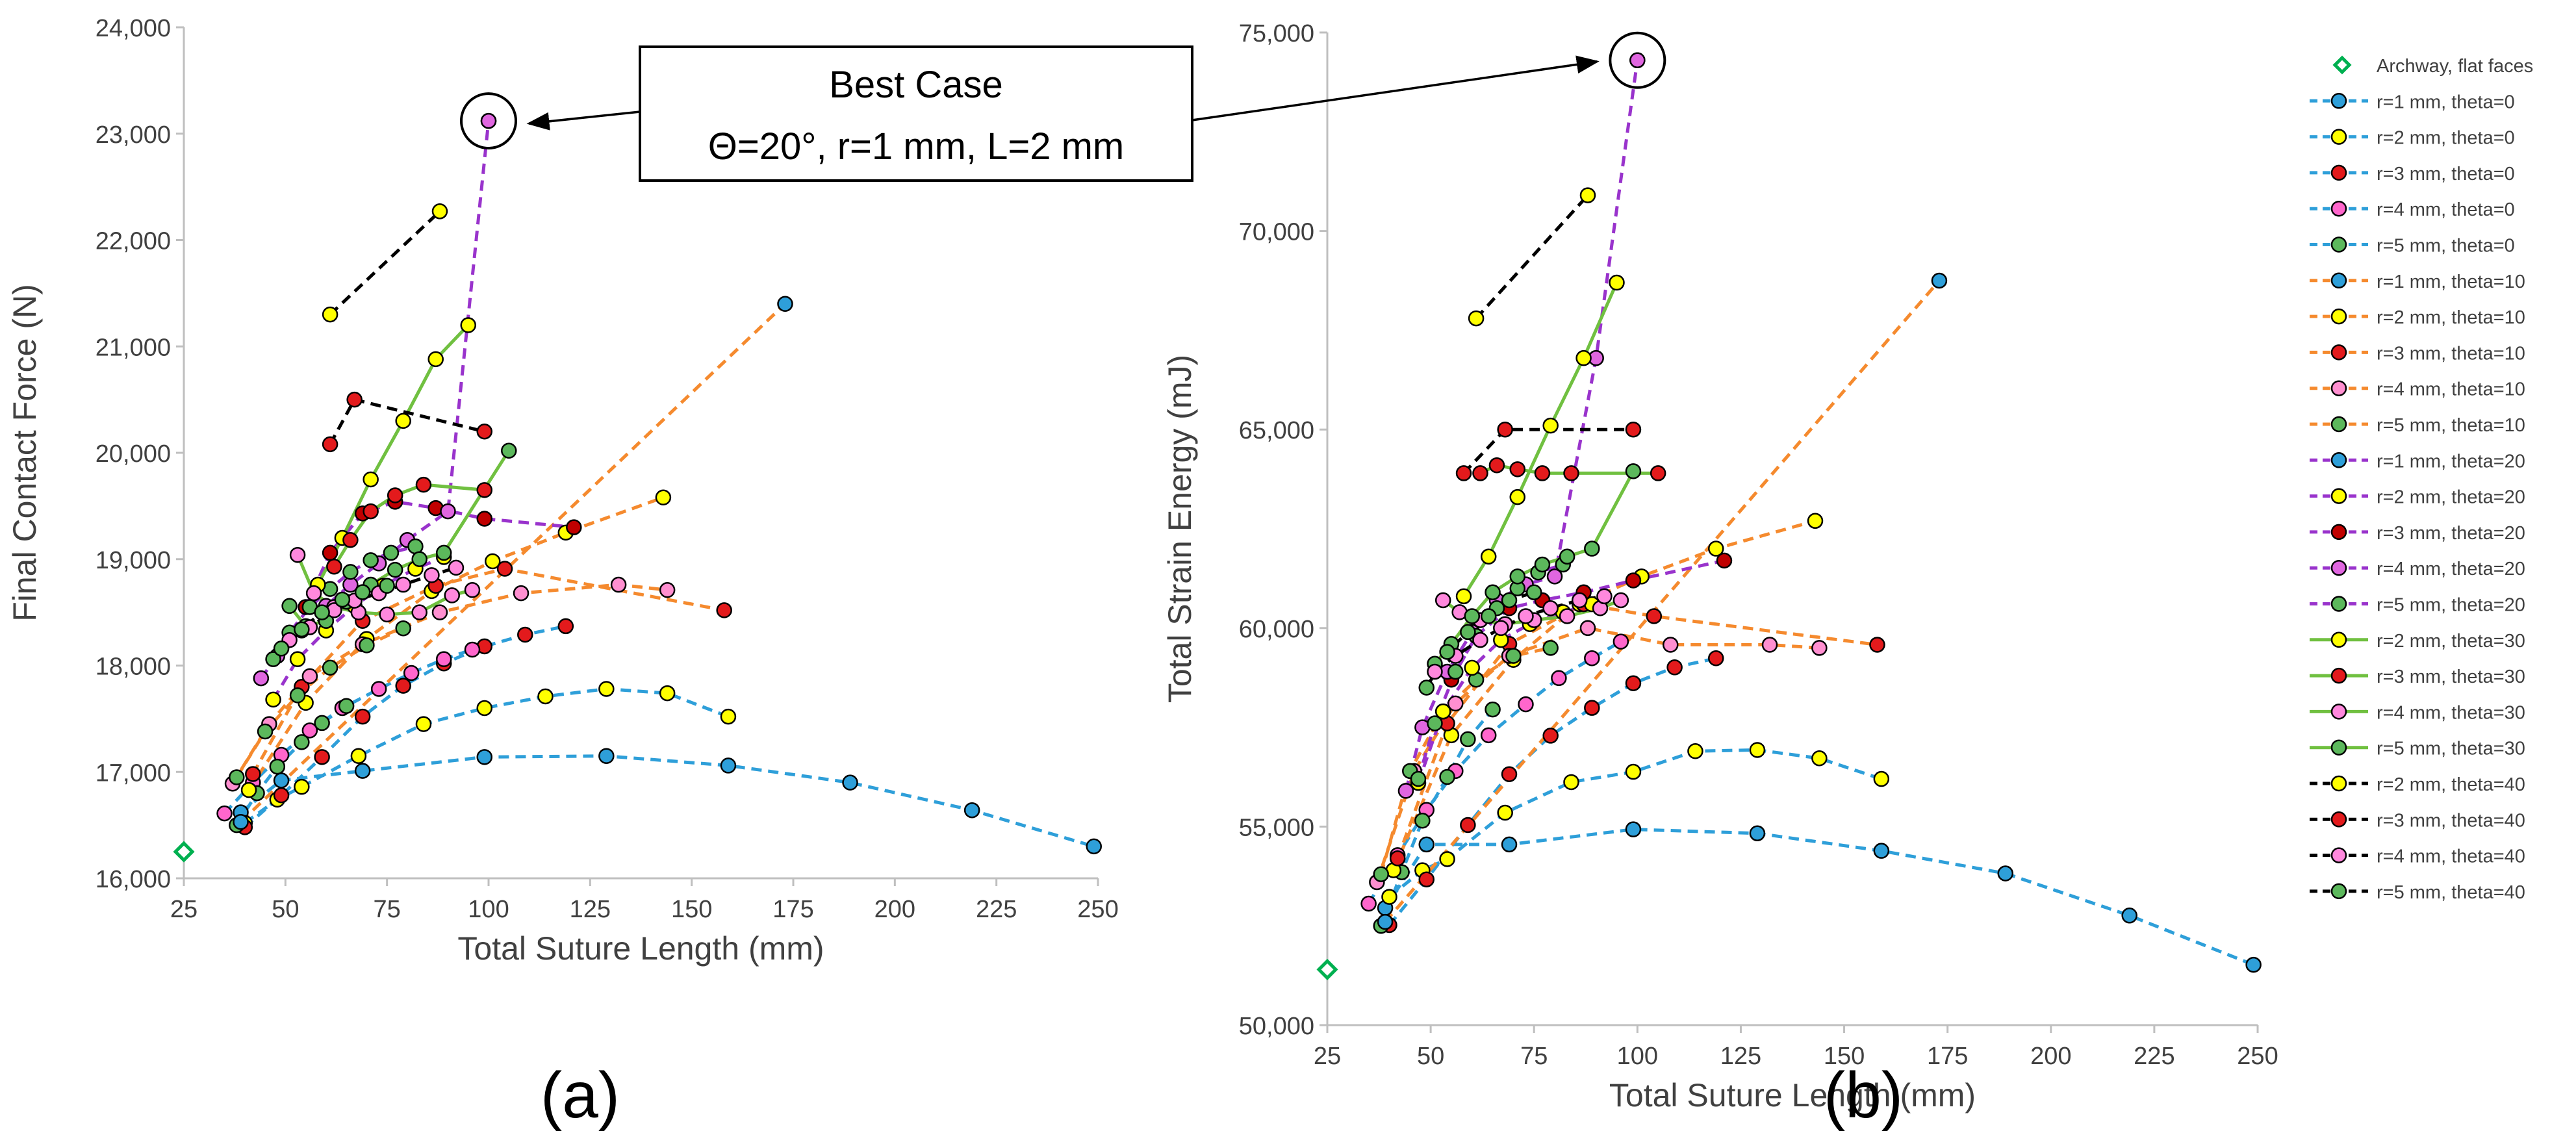 Image resolution: width=2576 pixels, height=1144 pixels. What do you see at coordinates (1844, 1056) in the screenshot?
I see `x-tick-label: 150` at bounding box center [1844, 1056].